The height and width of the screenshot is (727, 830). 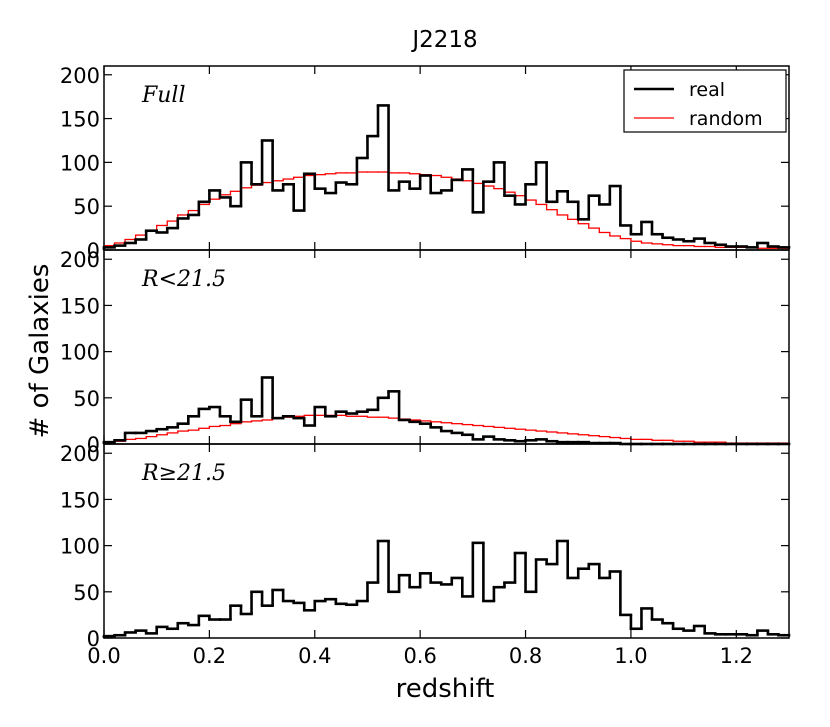 I want to click on panel-label: R≥21.5, so click(x=183, y=473).